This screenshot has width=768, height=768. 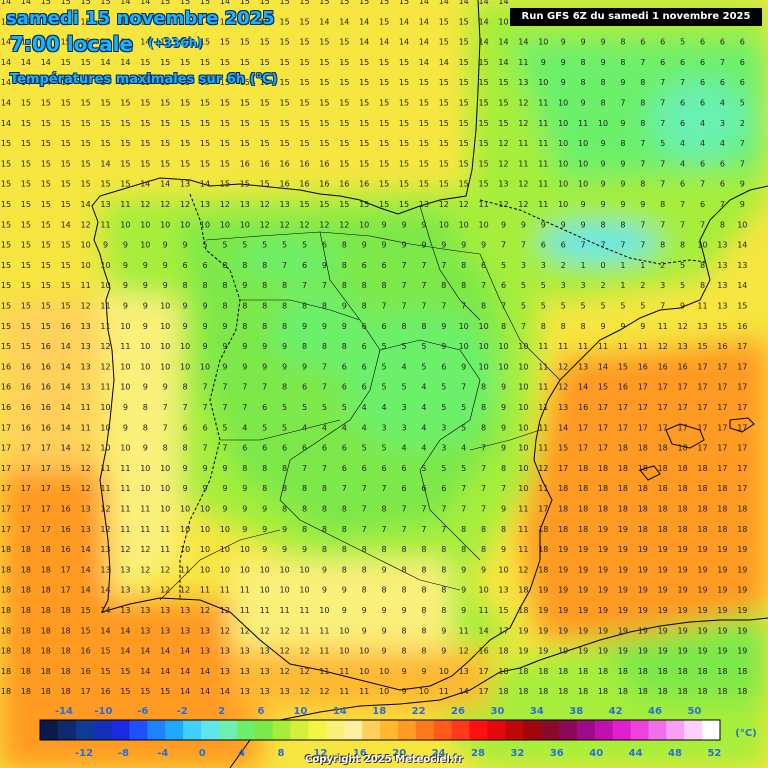 What do you see at coordinates (384, 759) in the screenshot?
I see `copyright: Copyright 2025 Meteociel.fr` at bounding box center [384, 759].